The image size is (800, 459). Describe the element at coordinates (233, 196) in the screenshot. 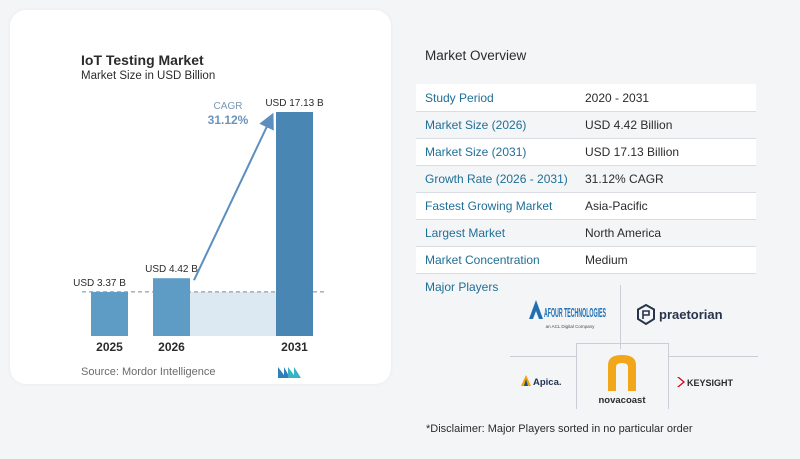

I see `cagr-arrow` at that location.